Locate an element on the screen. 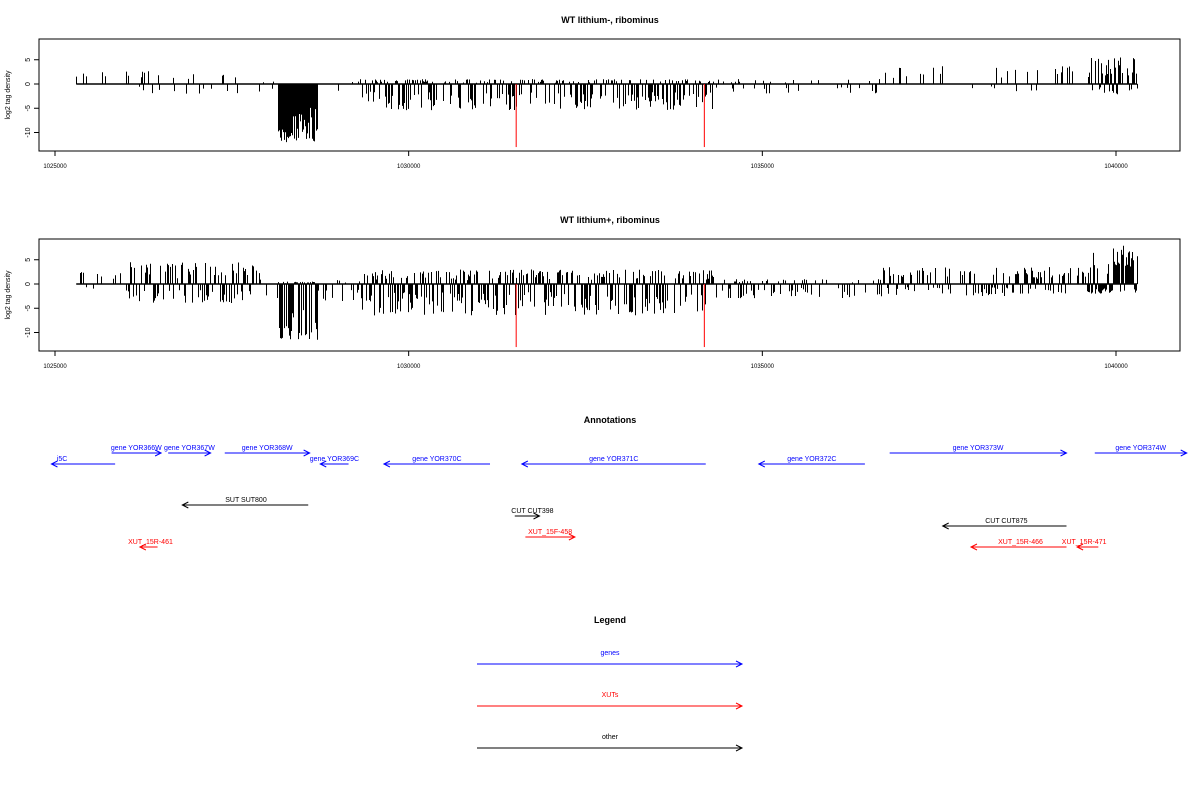 This screenshot has height=800, width=1200. feature-label: gene YOR370C is located at coordinates (436, 459).